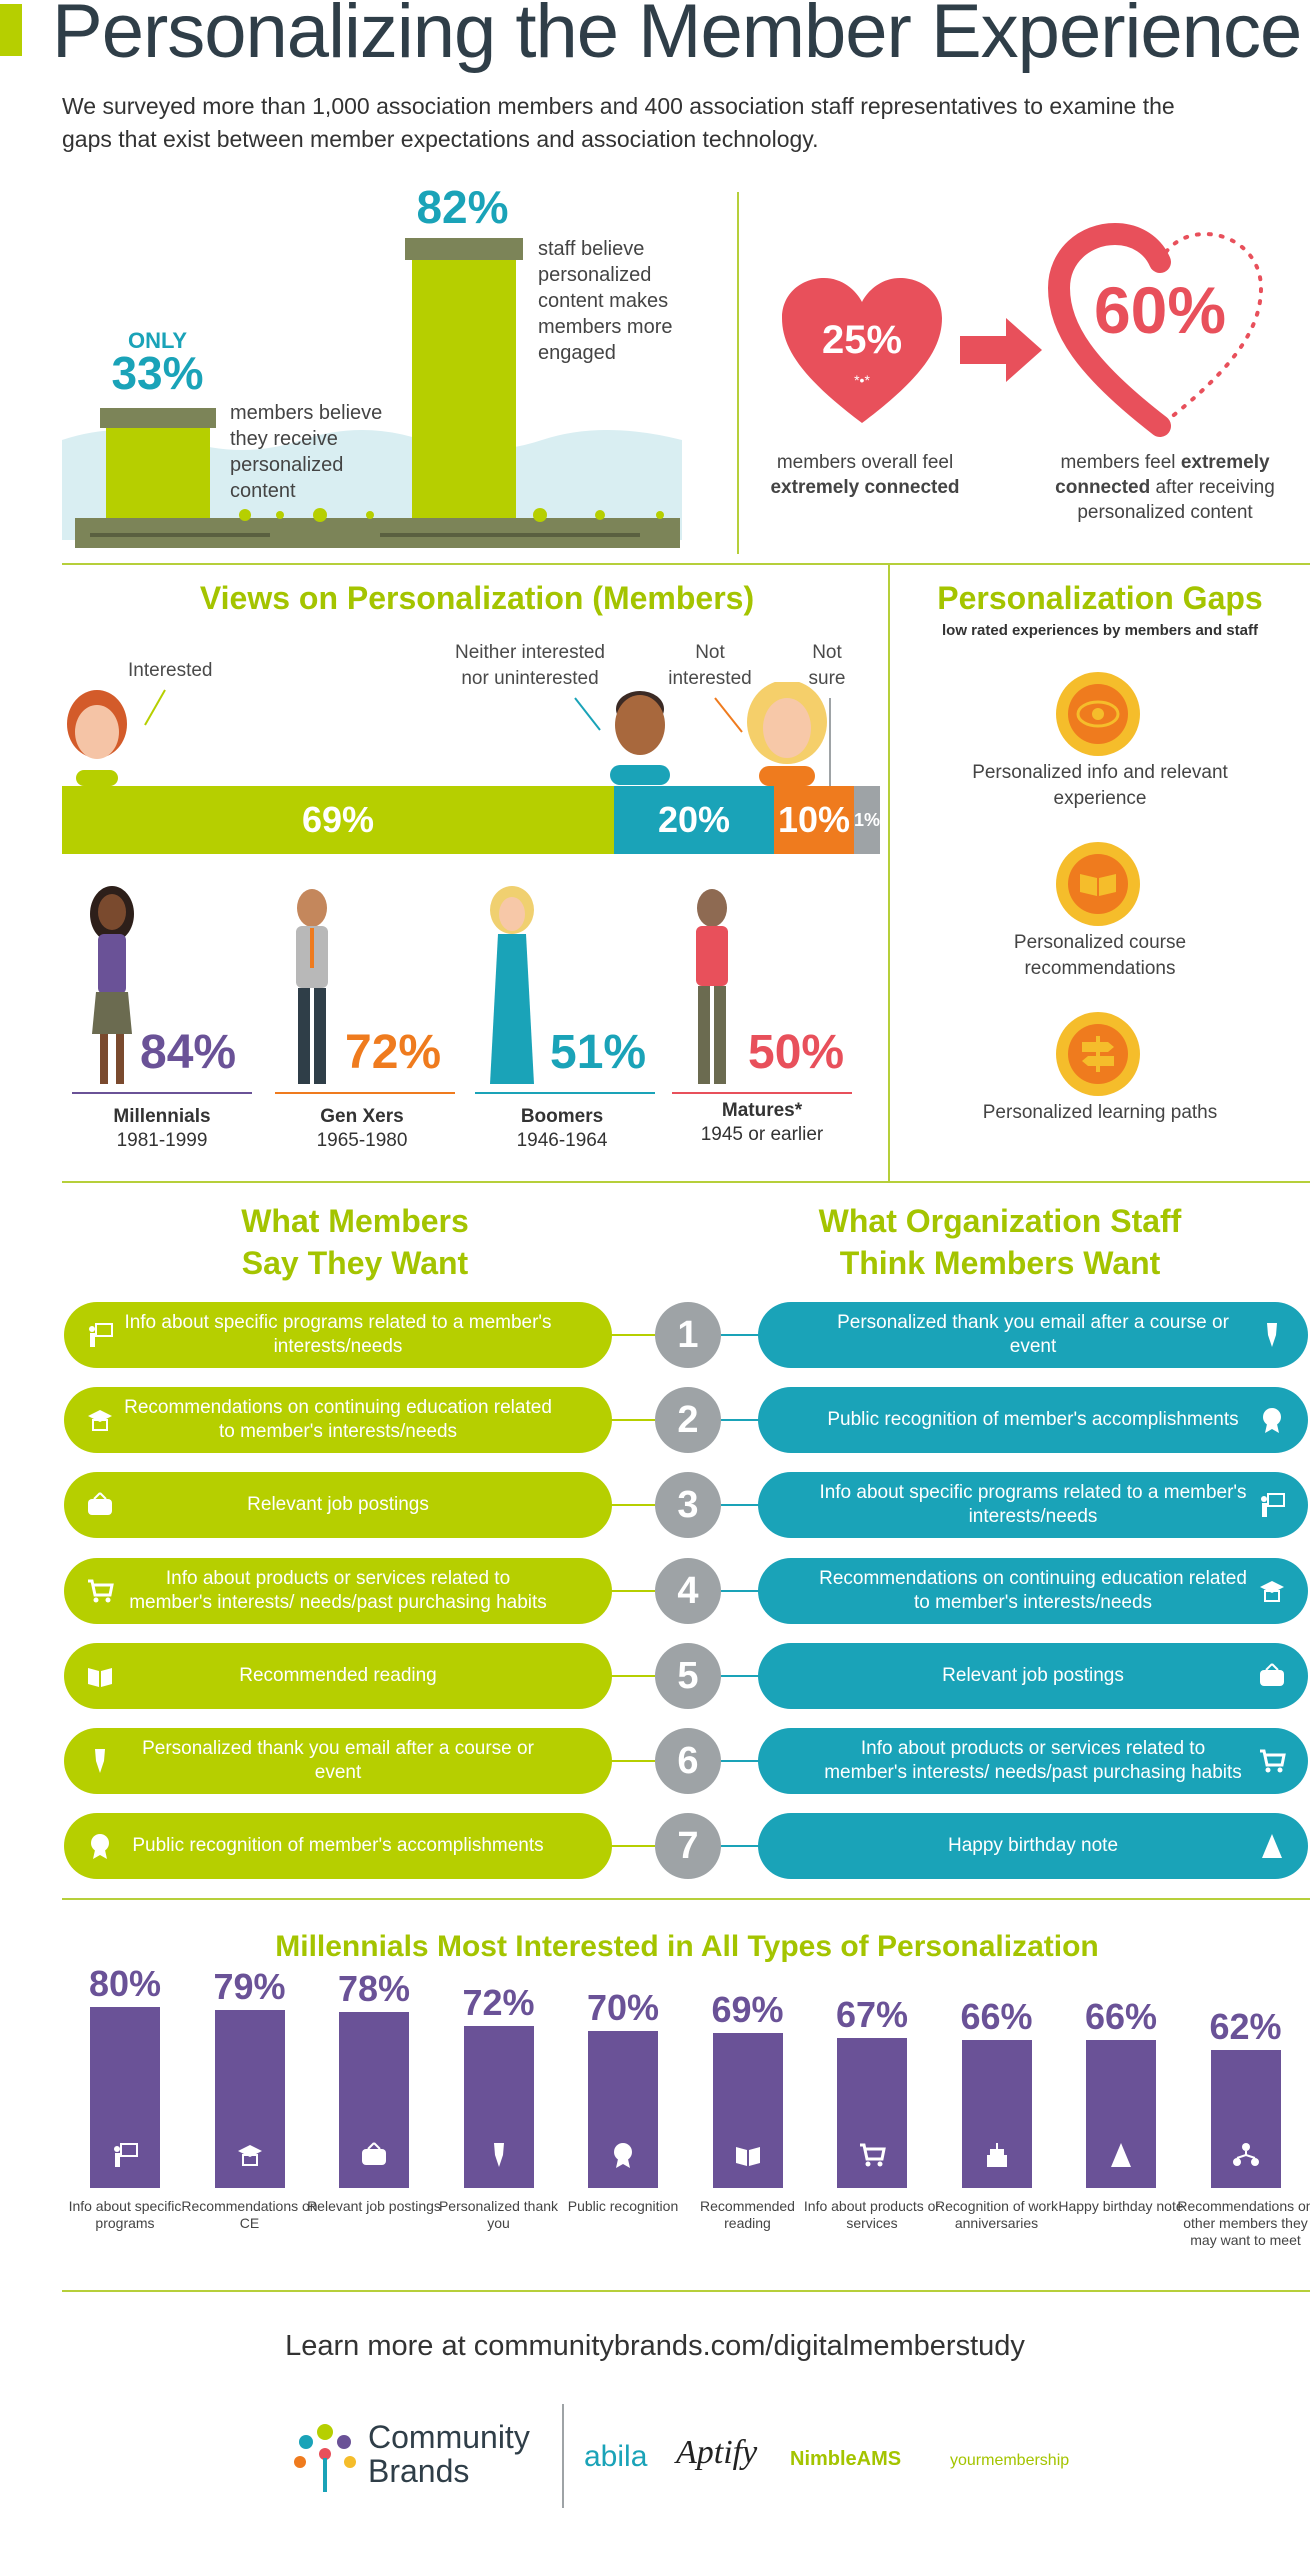  I want to click on decor-dots, so click(451, 515).